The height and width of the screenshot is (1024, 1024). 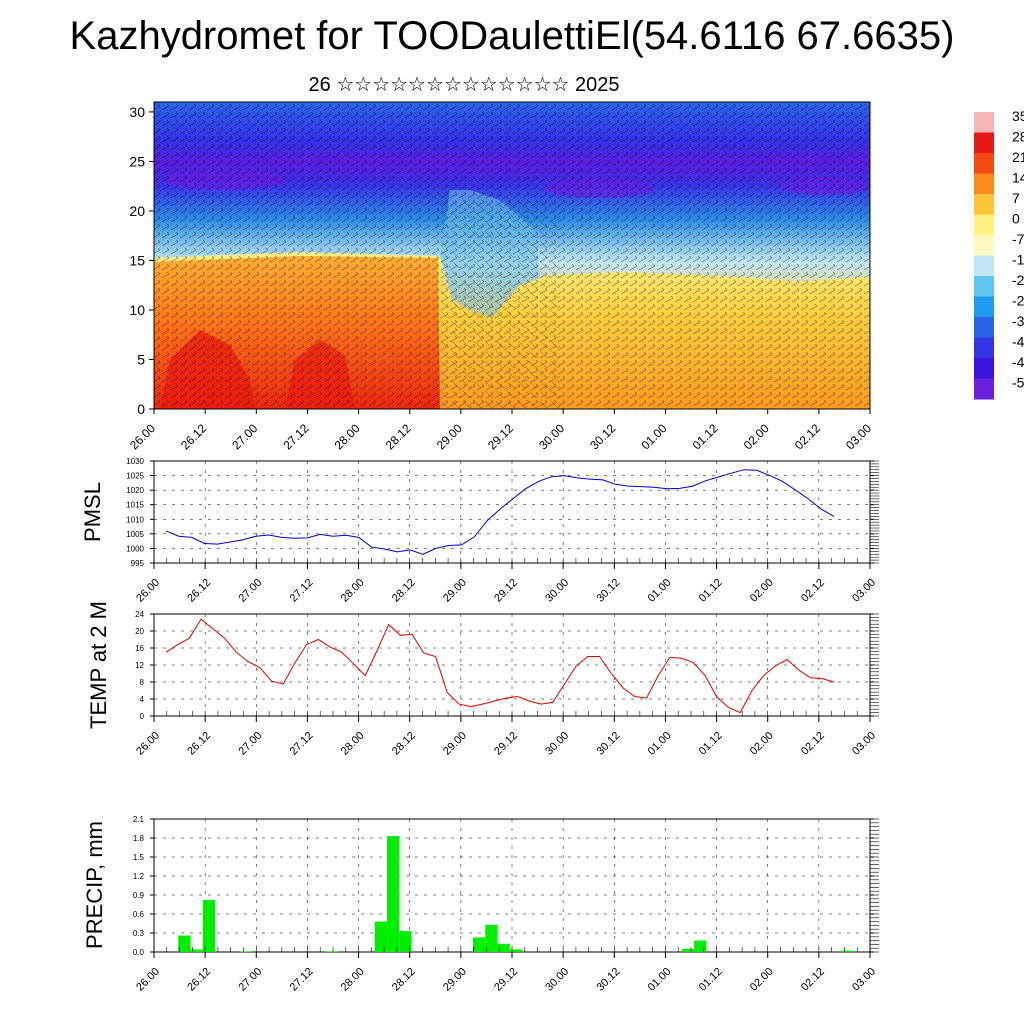 I want to click on y-tick-label: 2.1, so click(x=139, y=819).